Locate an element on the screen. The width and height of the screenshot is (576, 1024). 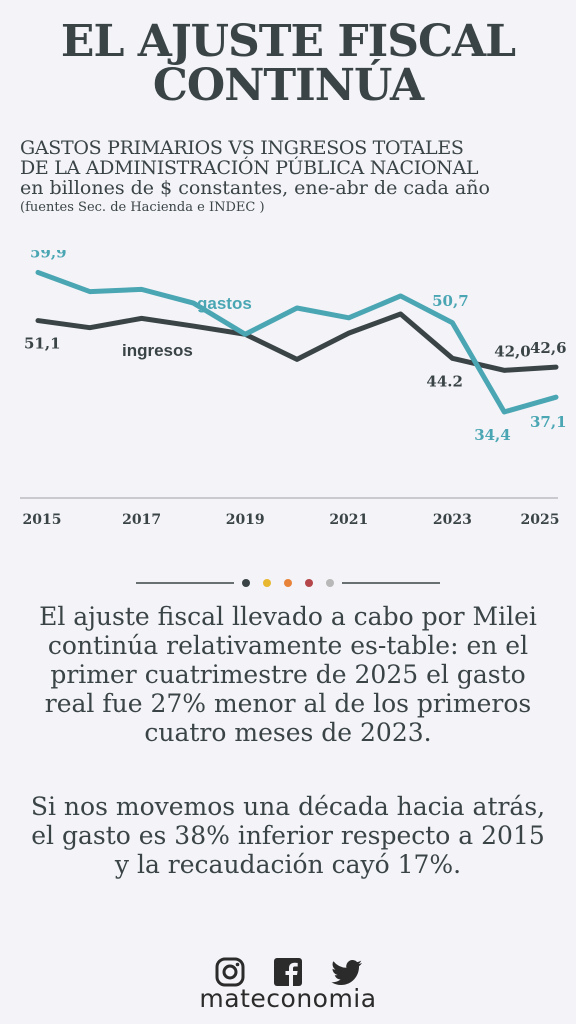
x-tick-label: 2021 is located at coordinates (348, 520).